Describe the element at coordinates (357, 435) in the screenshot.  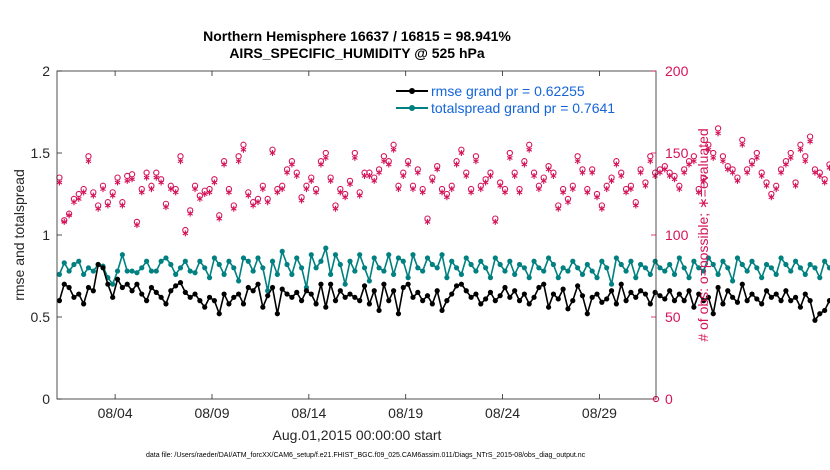
I see `x-axis-label: Aug.01,2015 00:00:00 start` at that location.